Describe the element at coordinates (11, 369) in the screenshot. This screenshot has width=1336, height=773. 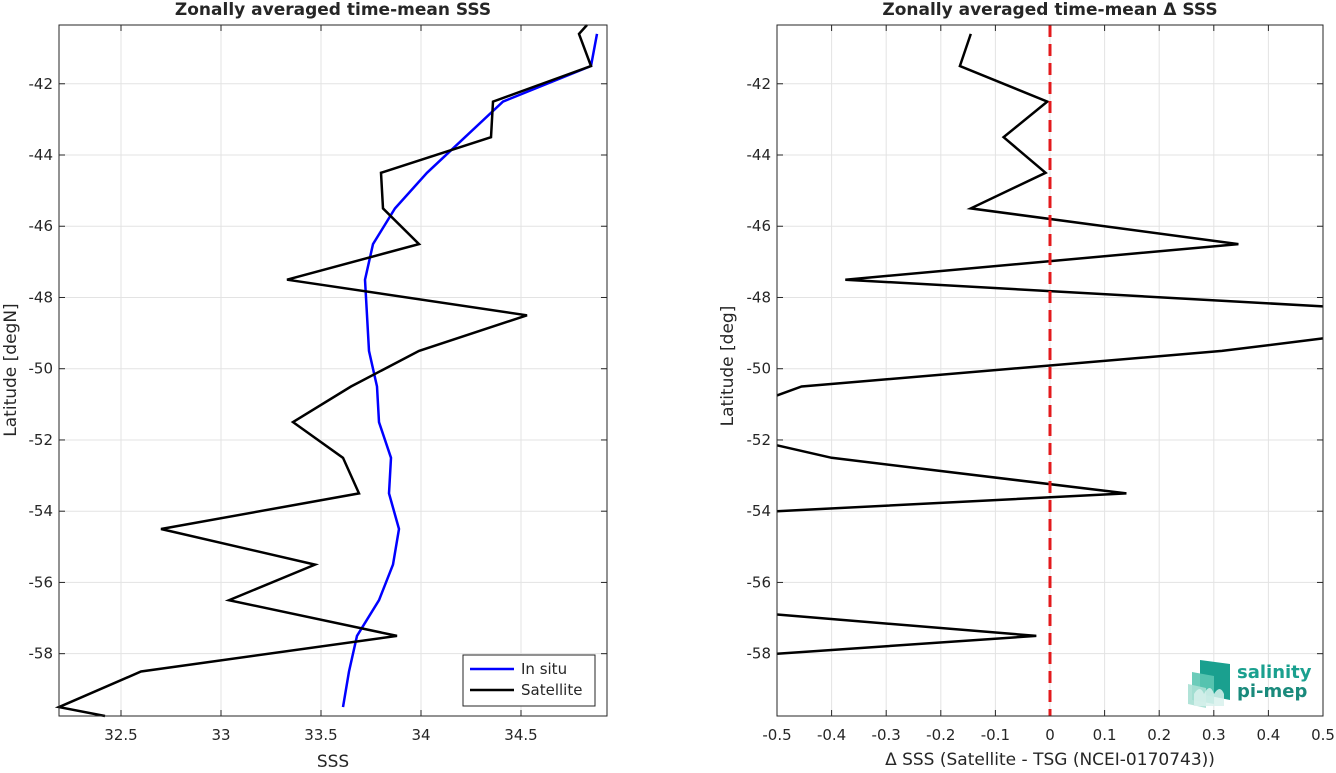
I see `left-y-axis-label: Latitude [degN]` at that location.